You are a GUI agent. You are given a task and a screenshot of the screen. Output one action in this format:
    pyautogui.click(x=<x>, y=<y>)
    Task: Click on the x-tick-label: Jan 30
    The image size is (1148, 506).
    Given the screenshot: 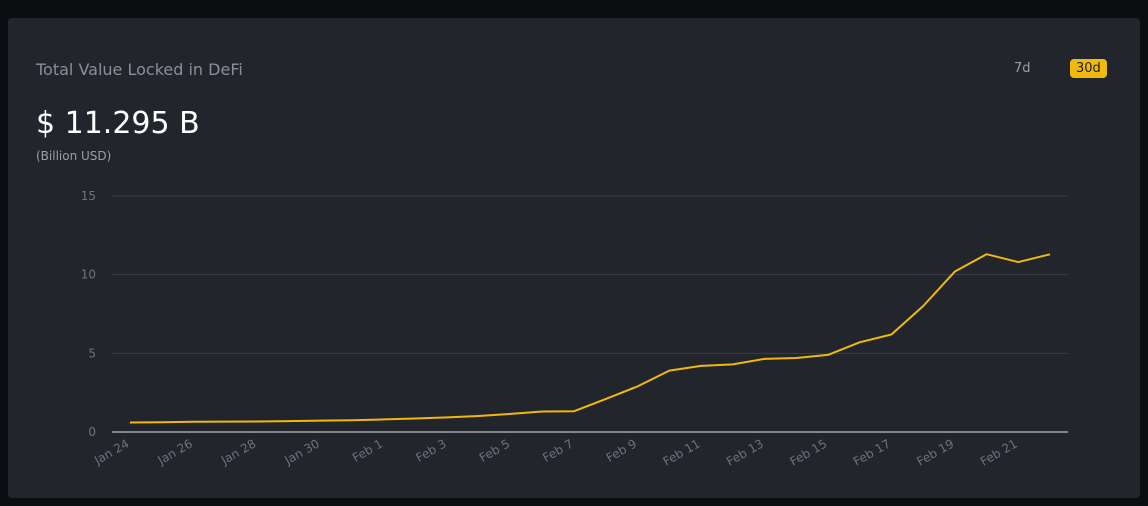 What is the action you would take?
    pyautogui.click(x=301, y=451)
    